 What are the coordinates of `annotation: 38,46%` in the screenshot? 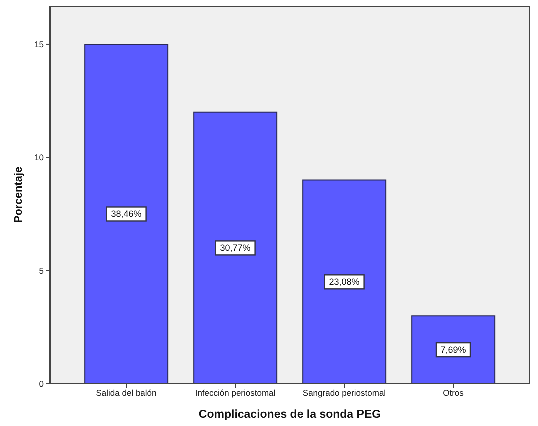 It's located at (126, 214).